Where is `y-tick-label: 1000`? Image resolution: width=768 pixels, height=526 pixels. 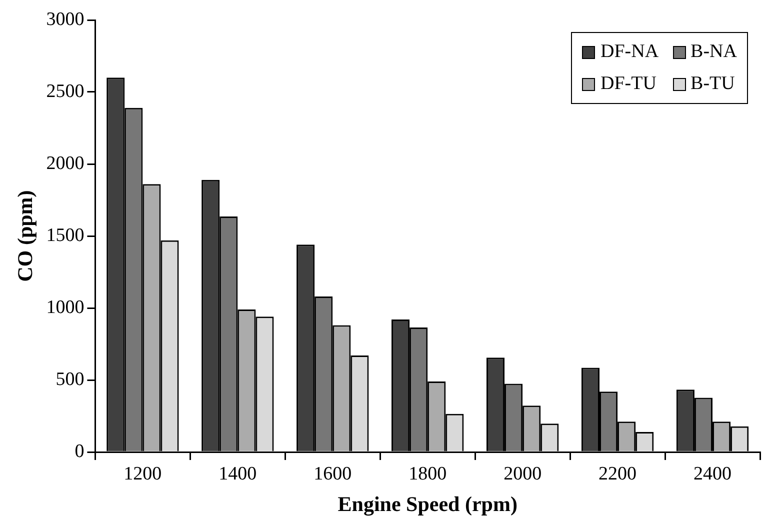
y-tick-label: 1000 is located at coordinates (65, 307).